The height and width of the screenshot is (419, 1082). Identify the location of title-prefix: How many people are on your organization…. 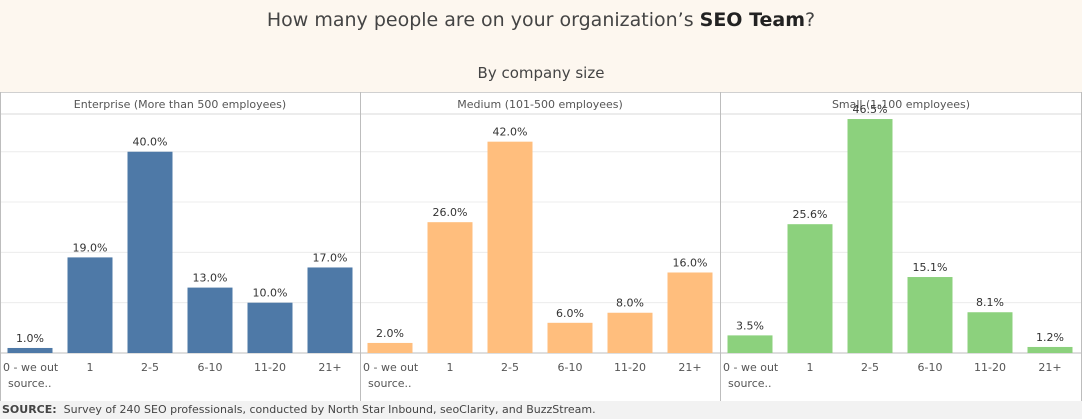
(483, 20).